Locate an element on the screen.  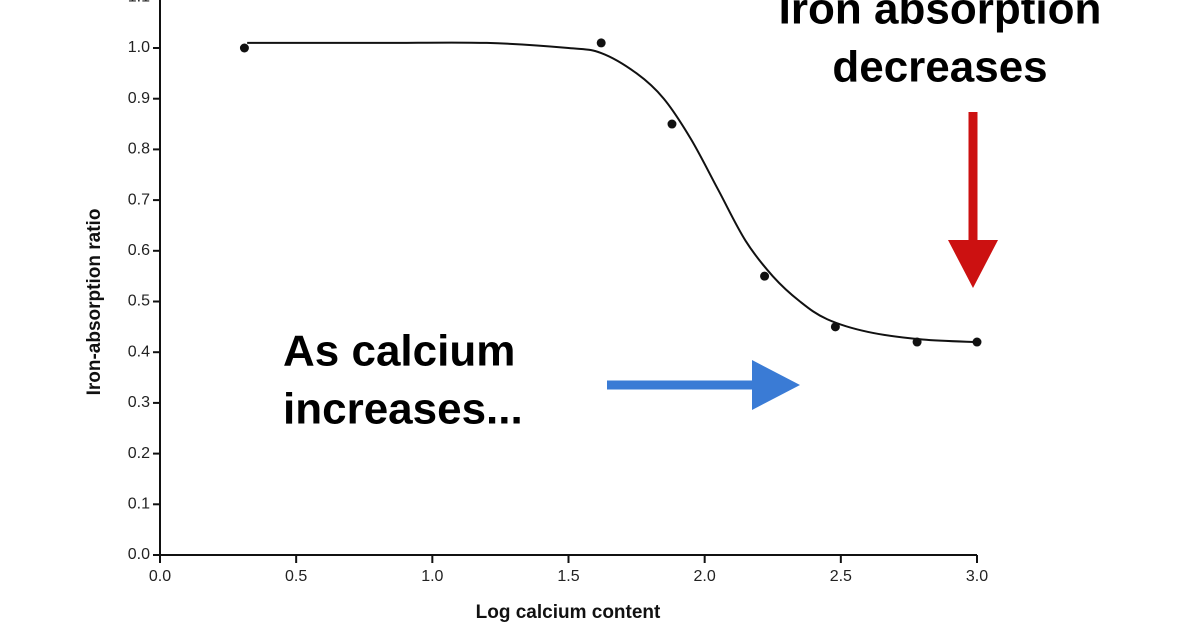
x-axis-label: Log calcium content is located at coordinates (568, 612).